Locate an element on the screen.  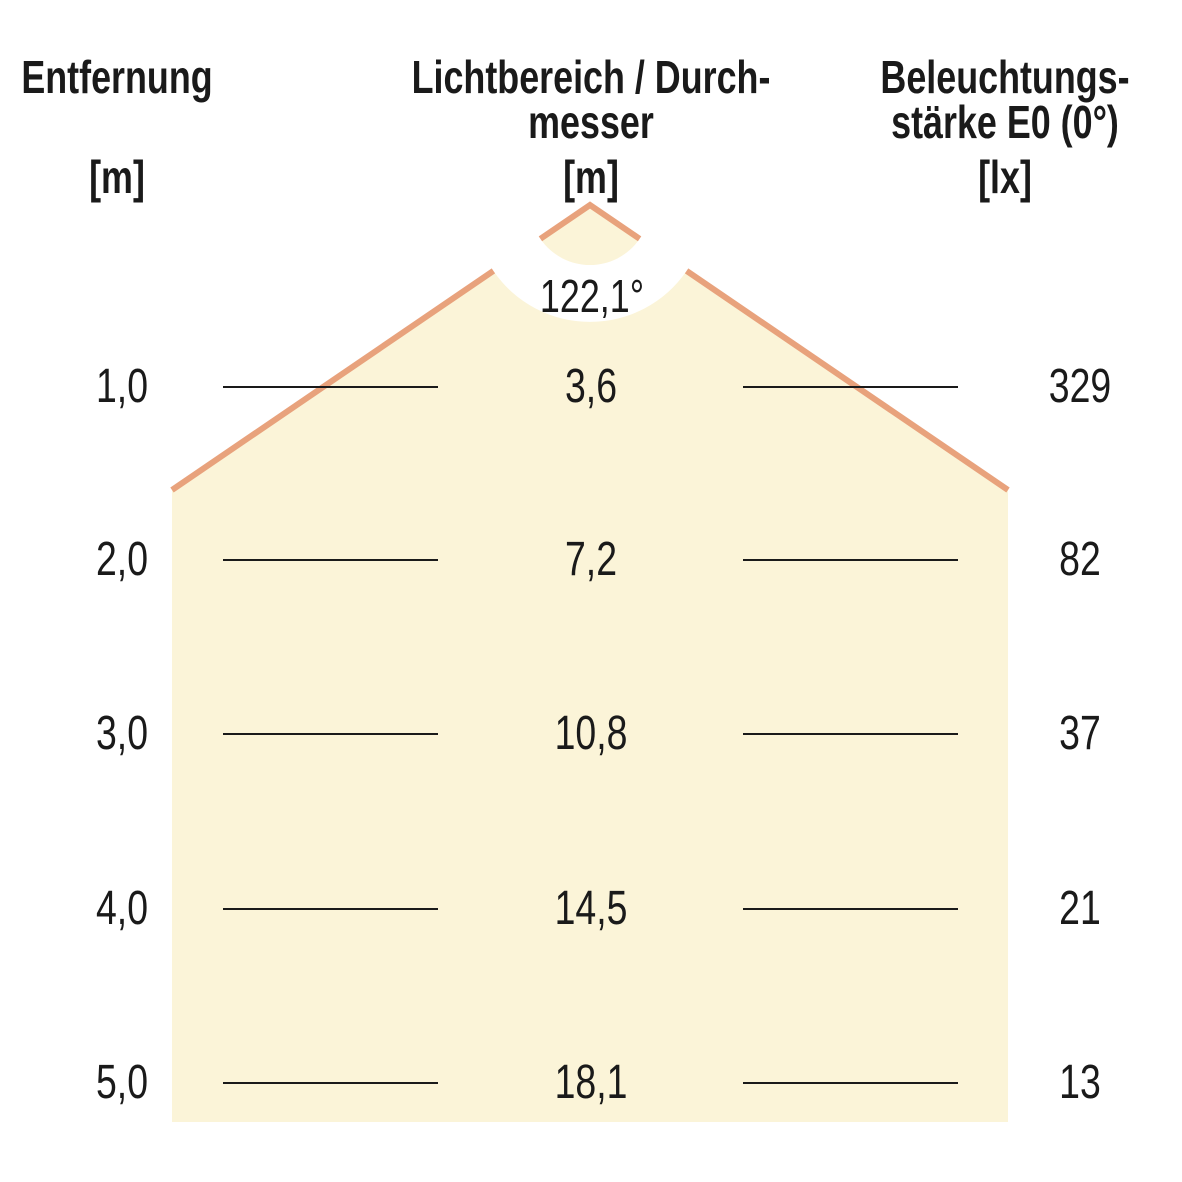
col-distance-title: Entfernung is located at coordinates (117, 77).